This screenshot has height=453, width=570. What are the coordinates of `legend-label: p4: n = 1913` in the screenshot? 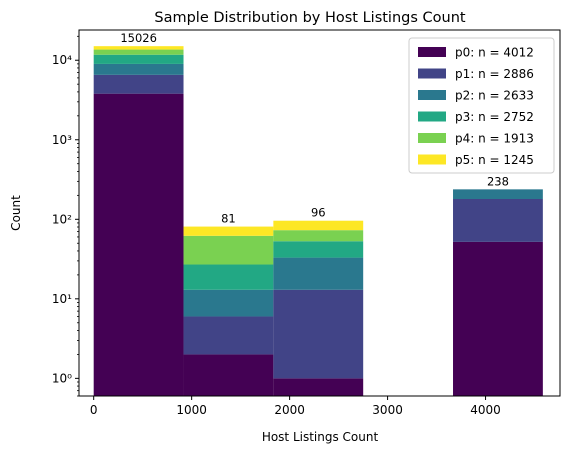 It's located at (494, 139).